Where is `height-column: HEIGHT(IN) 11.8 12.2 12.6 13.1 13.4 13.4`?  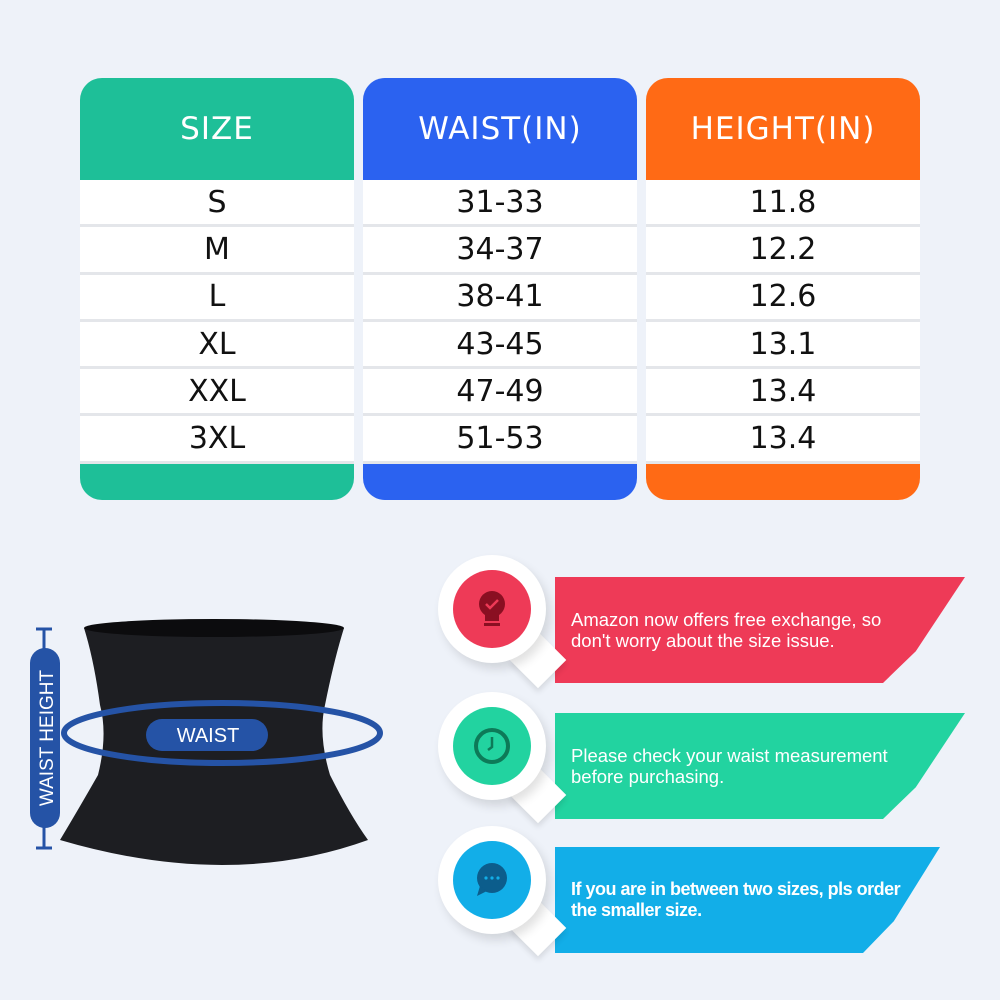 height-column: HEIGHT(IN) 11.8 12.2 12.6 13.1 13.4 13.4 is located at coordinates (783, 289).